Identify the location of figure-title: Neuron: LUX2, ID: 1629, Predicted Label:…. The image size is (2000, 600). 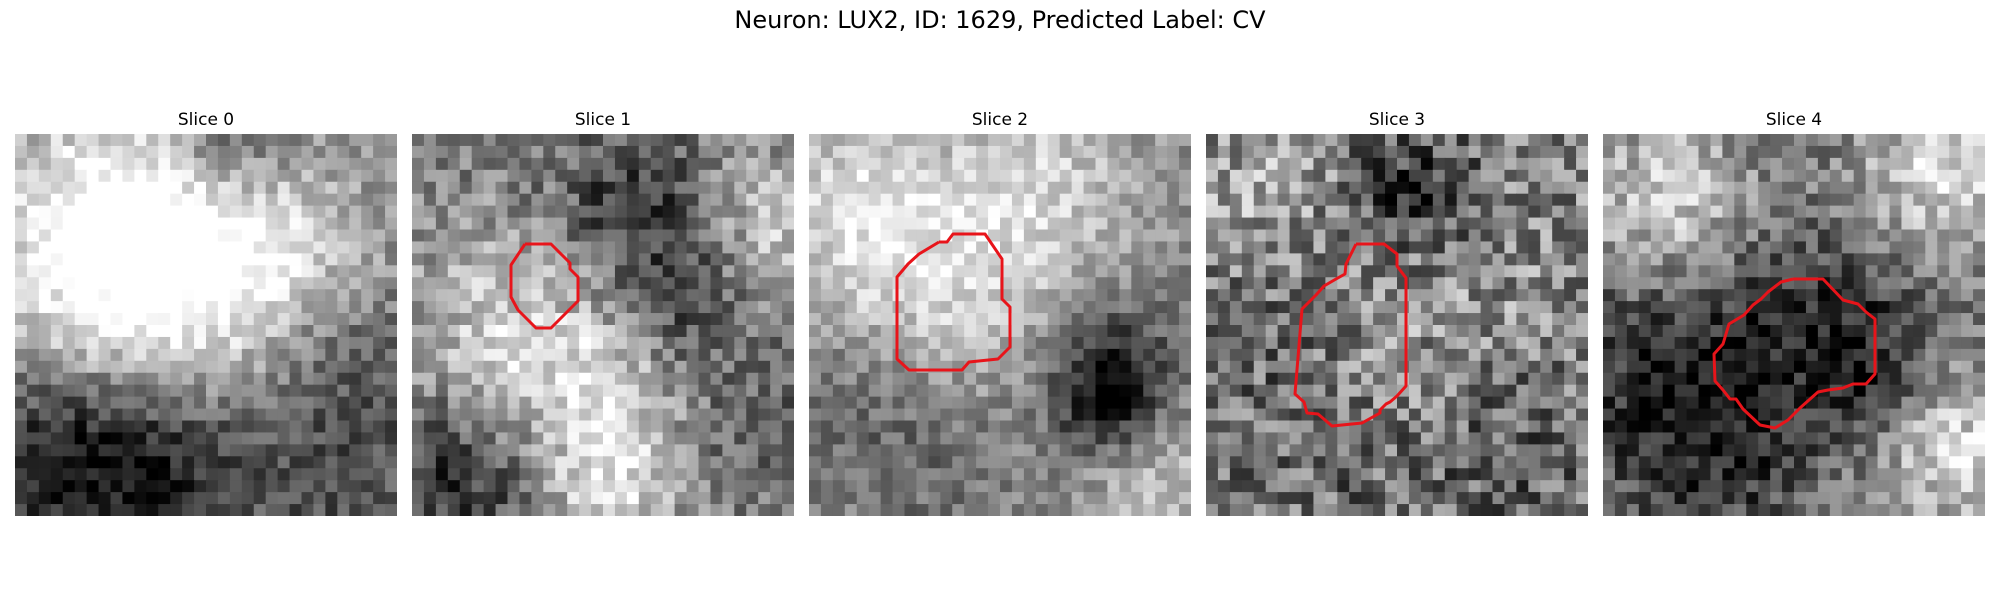
(1000, 20).